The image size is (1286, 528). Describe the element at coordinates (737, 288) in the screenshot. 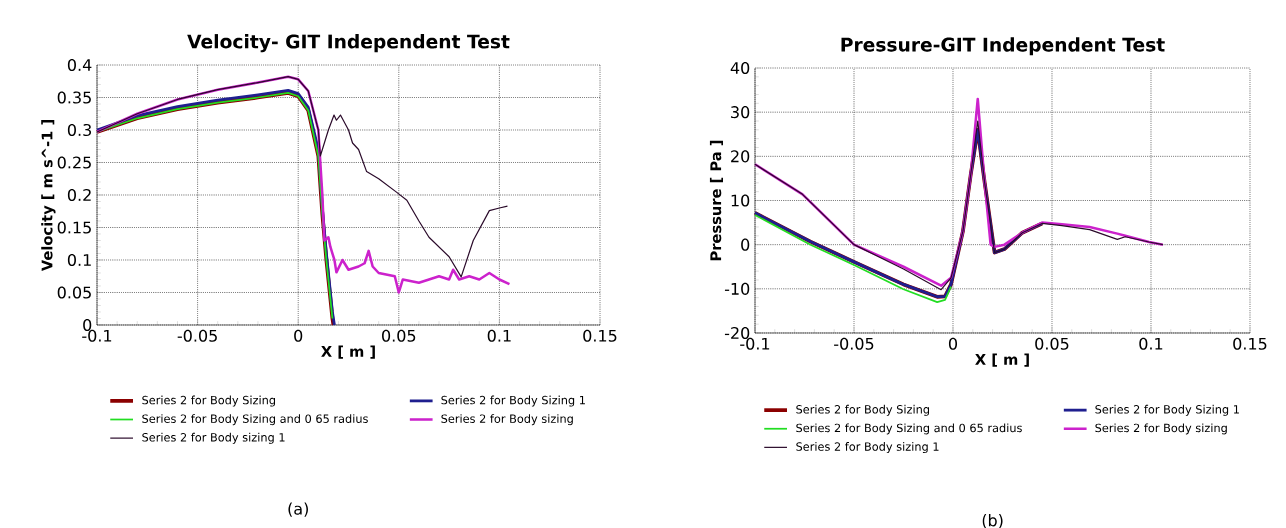

I see `y-tick-label: -10` at that location.